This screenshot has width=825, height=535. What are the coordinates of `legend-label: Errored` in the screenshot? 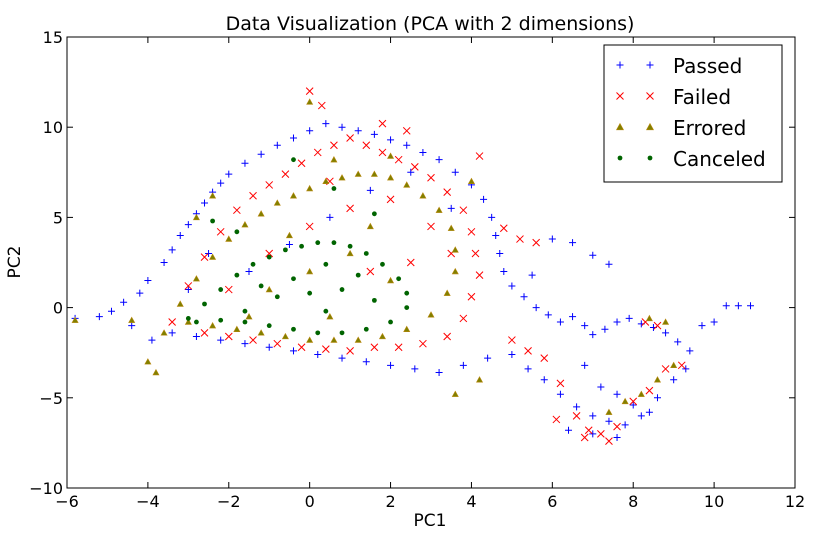 It's located at (709, 128).